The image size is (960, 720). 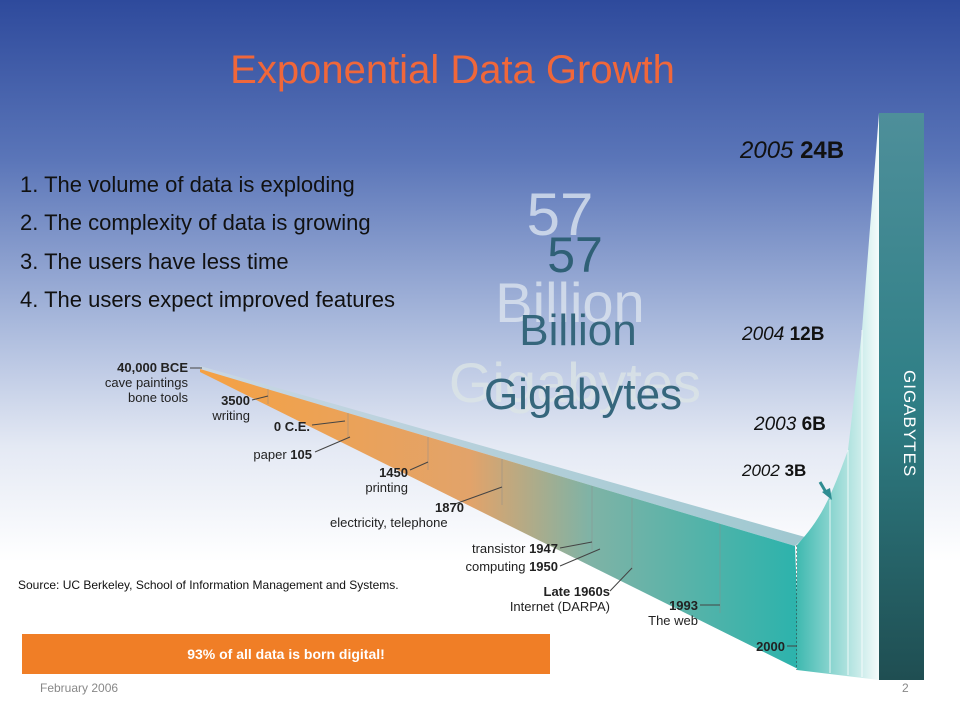 What do you see at coordinates (511, 566) in the screenshot?
I see `milestone-1950: computing 1950` at bounding box center [511, 566].